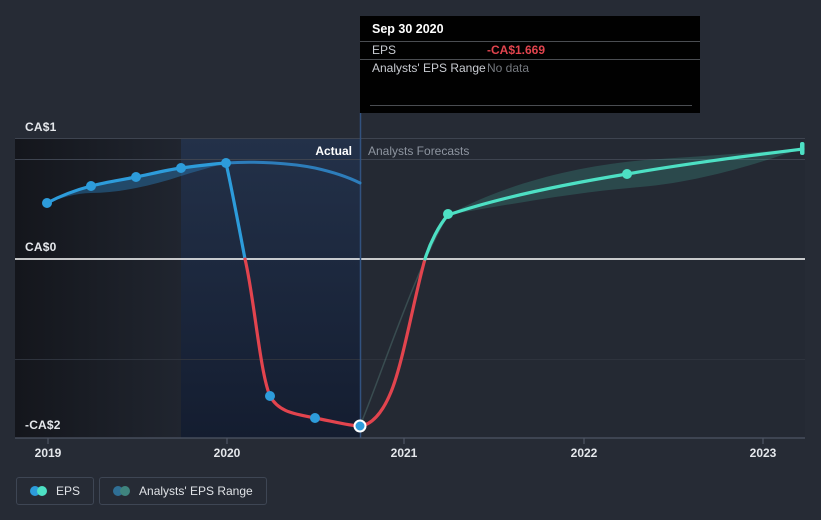  Describe the element at coordinates (43, 425) in the screenshot. I see `y-axis-label-minus-ca2: -CA$2` at that location.